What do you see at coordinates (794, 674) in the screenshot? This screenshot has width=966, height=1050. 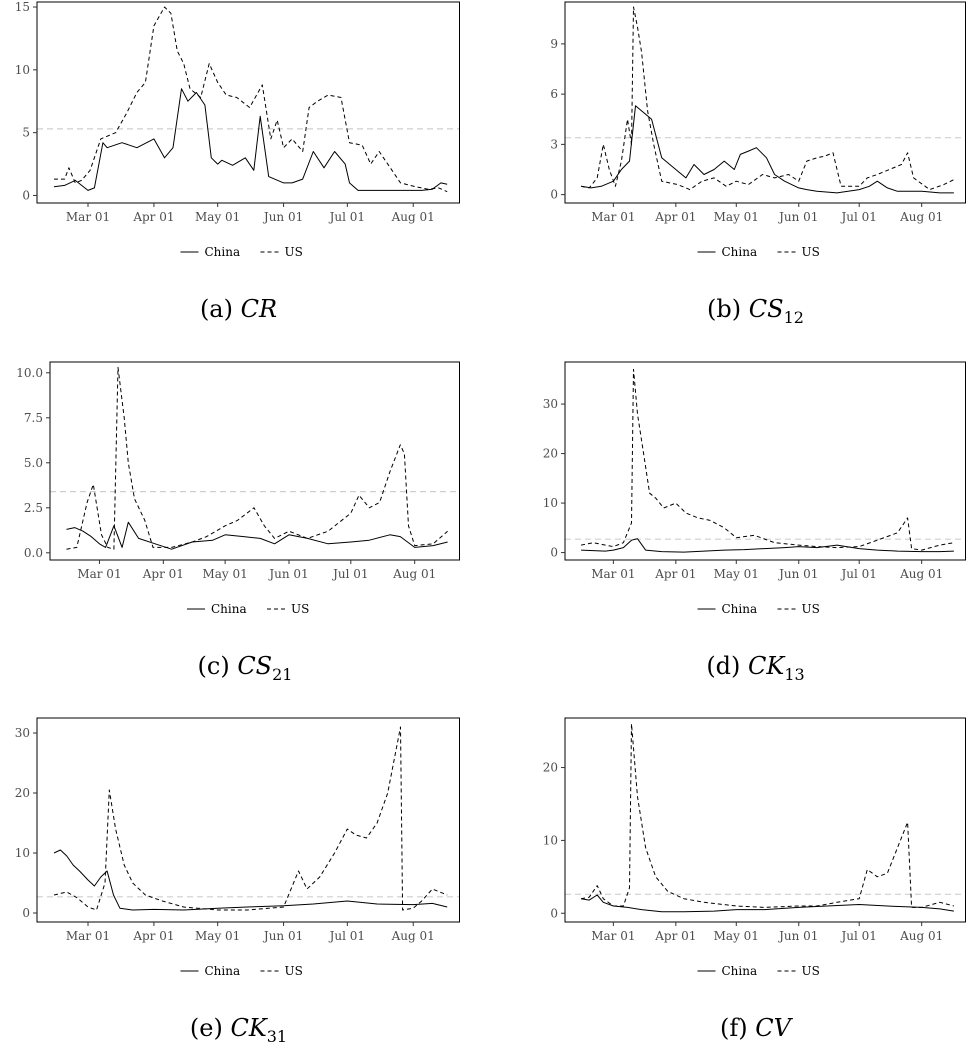 I see `caption-subscript: 13` at bounding box center [794, 674].